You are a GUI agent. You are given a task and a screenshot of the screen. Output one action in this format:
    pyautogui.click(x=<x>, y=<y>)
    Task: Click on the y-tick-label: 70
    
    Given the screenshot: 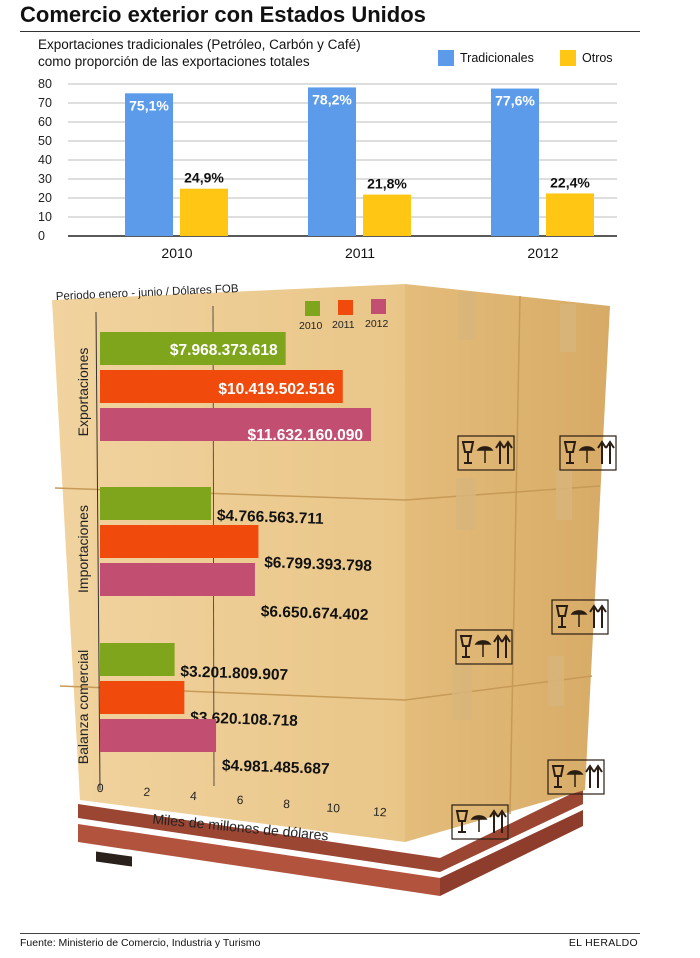 What is the action you would take?
    pyautogui.click(x=45, y=103)
    